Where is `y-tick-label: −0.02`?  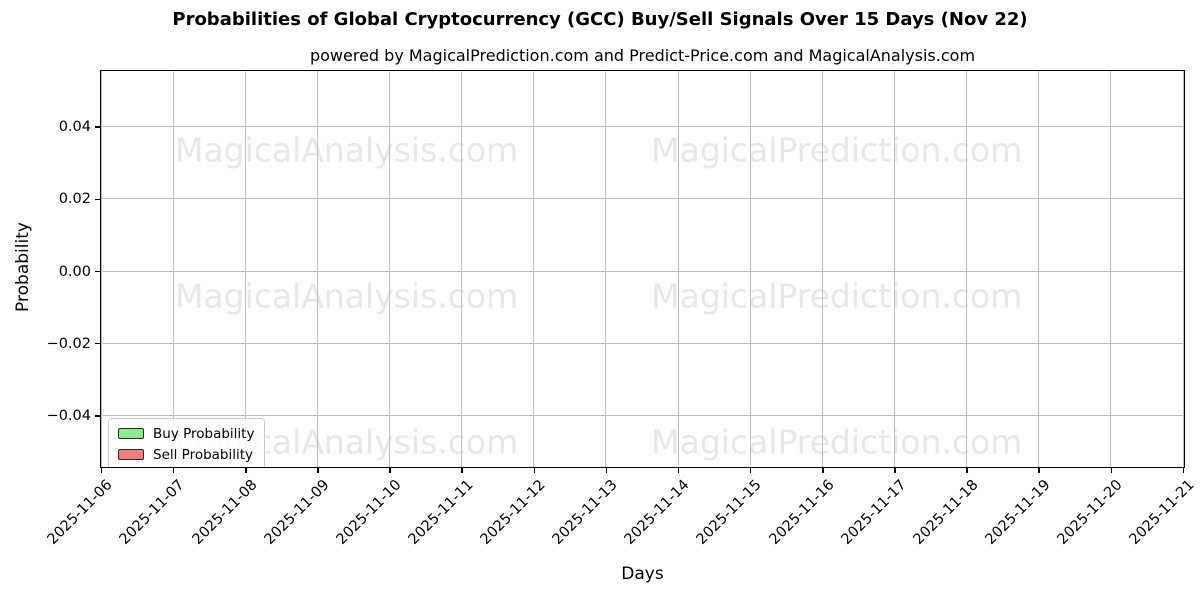
y-tick-label: −0.02 is located at coordinates (68, 343).